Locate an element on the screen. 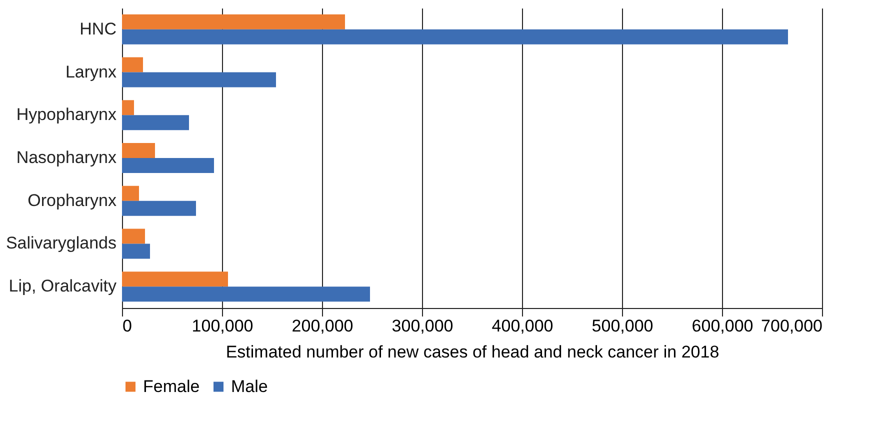 The image size is (896, 425). x-tick-label: 700,000 is located at coordinates (791, 326).